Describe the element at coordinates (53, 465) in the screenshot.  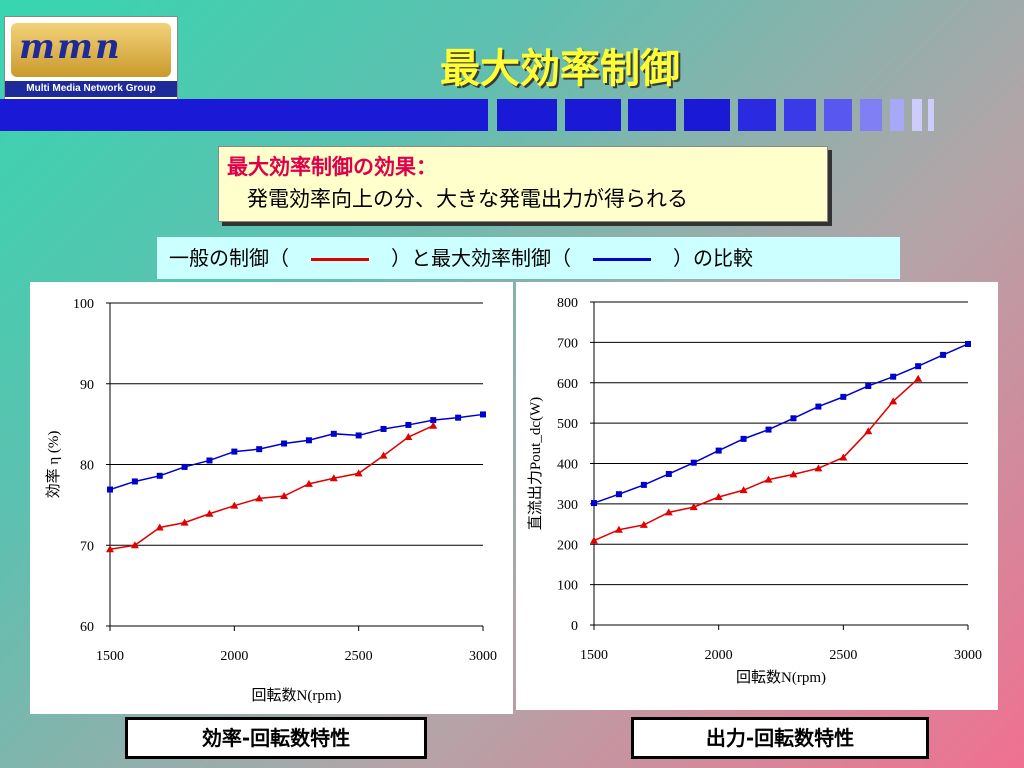
I see `efficiency-y-axis-label: 効率 η (%)` at that location.